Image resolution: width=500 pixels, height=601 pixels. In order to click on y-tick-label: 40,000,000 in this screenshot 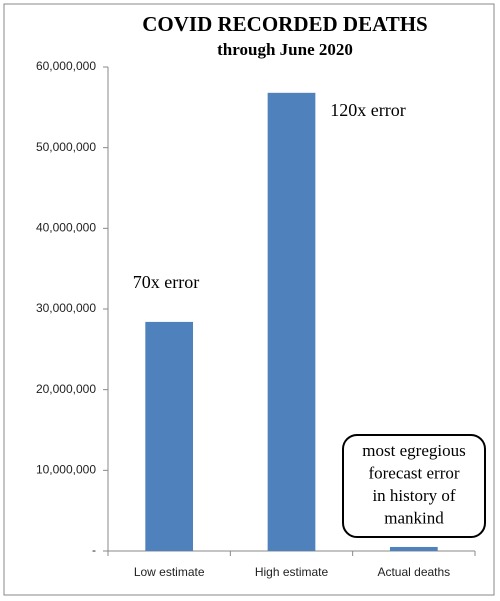, I will do `click(66, 228)`.